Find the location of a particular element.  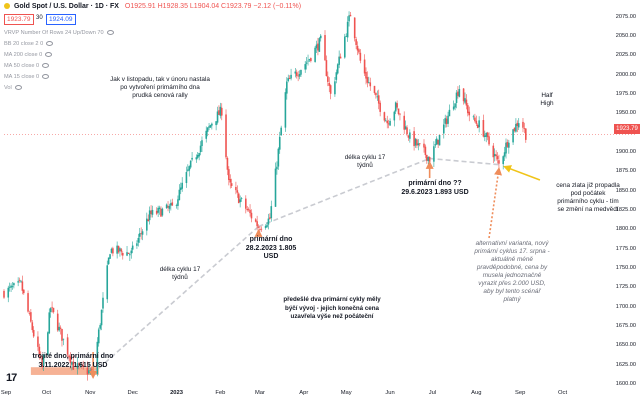

buy-button: 1924.09 is located at coordinates (61, 19).